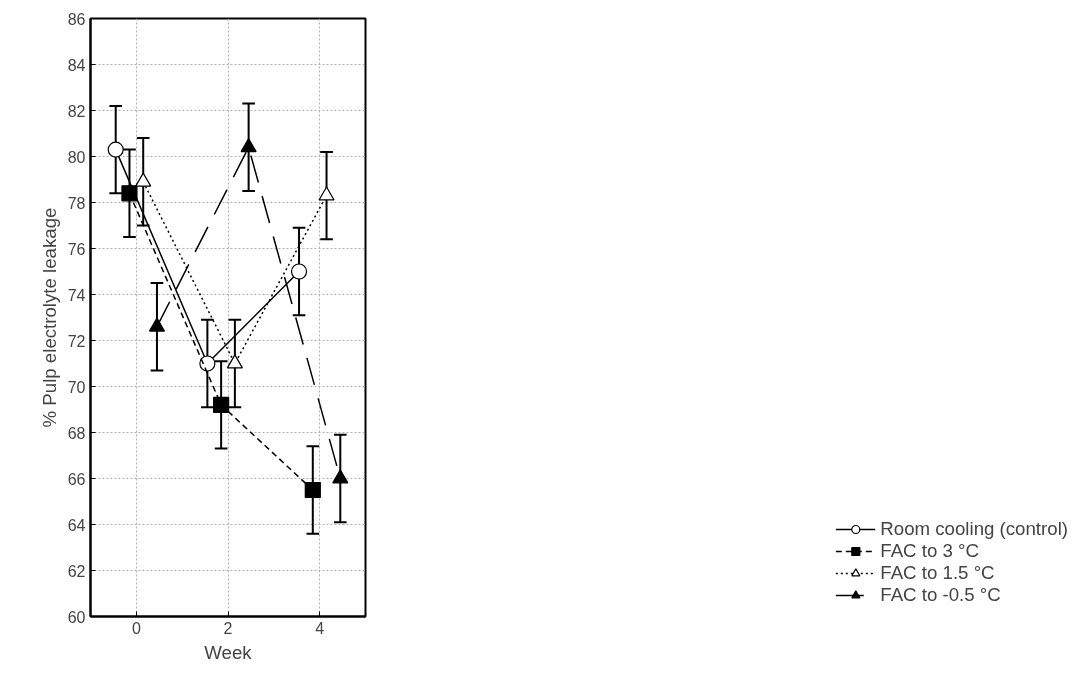 The width and height of the screenshot is (1078, 686). Describe the element at coordinates (228, 652) in the screenshot. I see `x-axis-title: Week` at that location.